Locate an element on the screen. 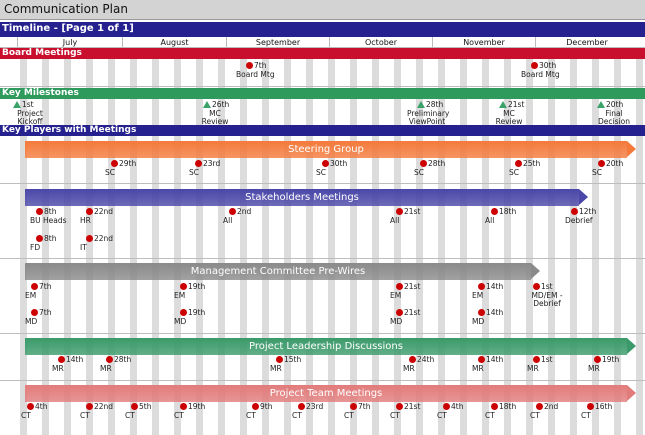 Image resolution: width=645 pixels, height=435 pixels. event-date: 18th is located at coordinates (507, 212).